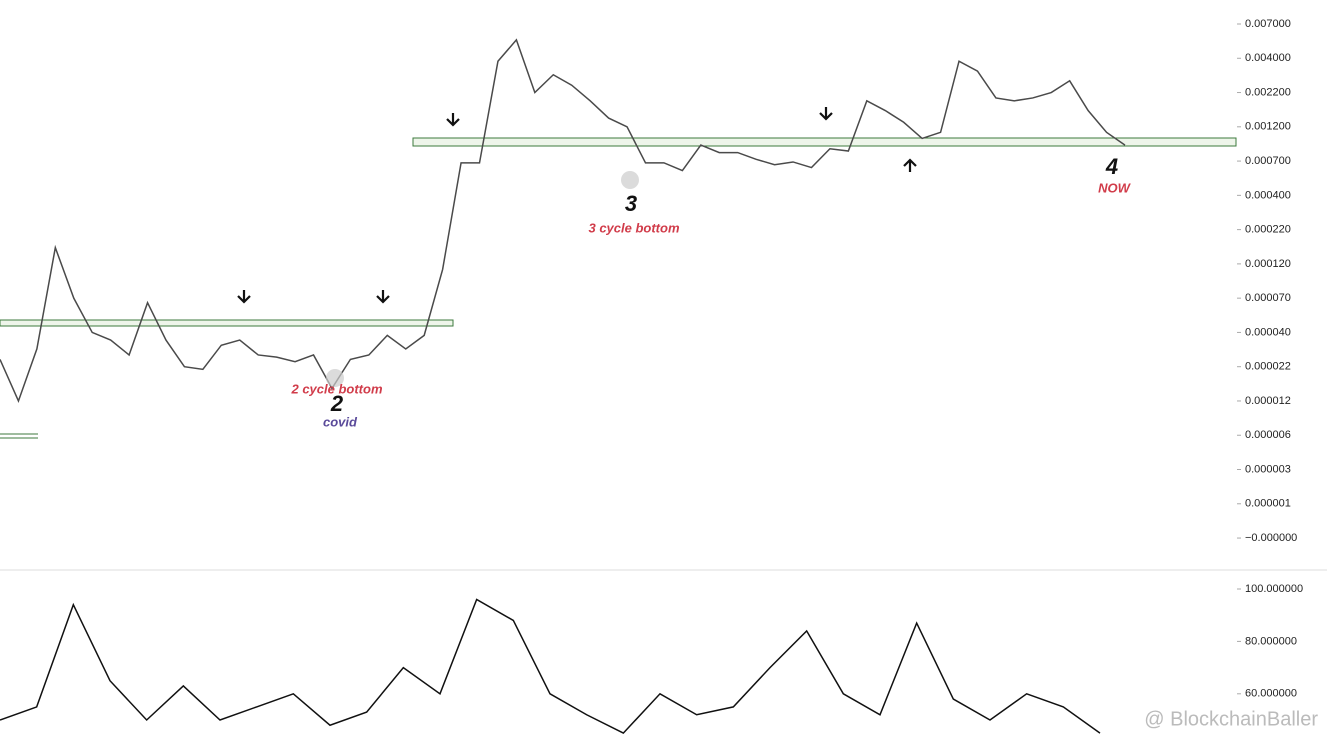 The image size is (1327, 746). What do you see at coordinates (1268, 195) in the screenshot?
I see `y-tick-label: 0.000400` at bounding box center [1268, 195].